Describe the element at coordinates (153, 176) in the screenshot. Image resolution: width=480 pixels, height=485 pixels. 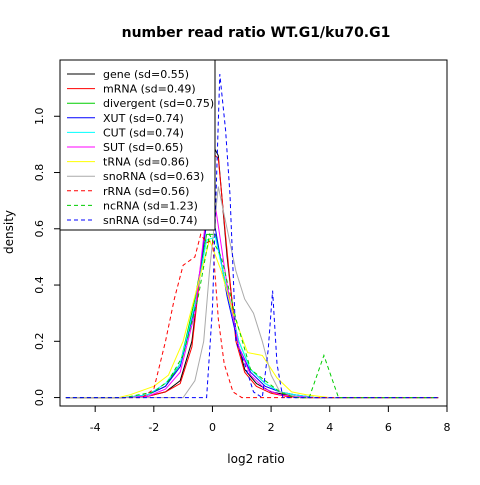
I see `legend-entry-label: snoRNA (sd=0.63)` at that location.